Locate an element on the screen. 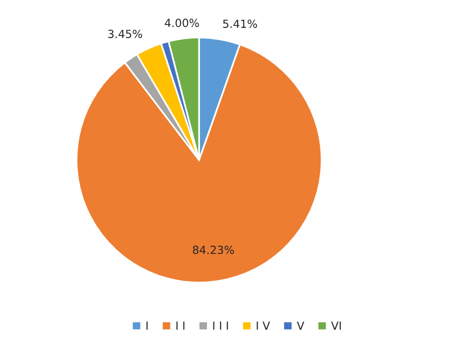  data-label: 4.00% is located at coordinates (181, 23).